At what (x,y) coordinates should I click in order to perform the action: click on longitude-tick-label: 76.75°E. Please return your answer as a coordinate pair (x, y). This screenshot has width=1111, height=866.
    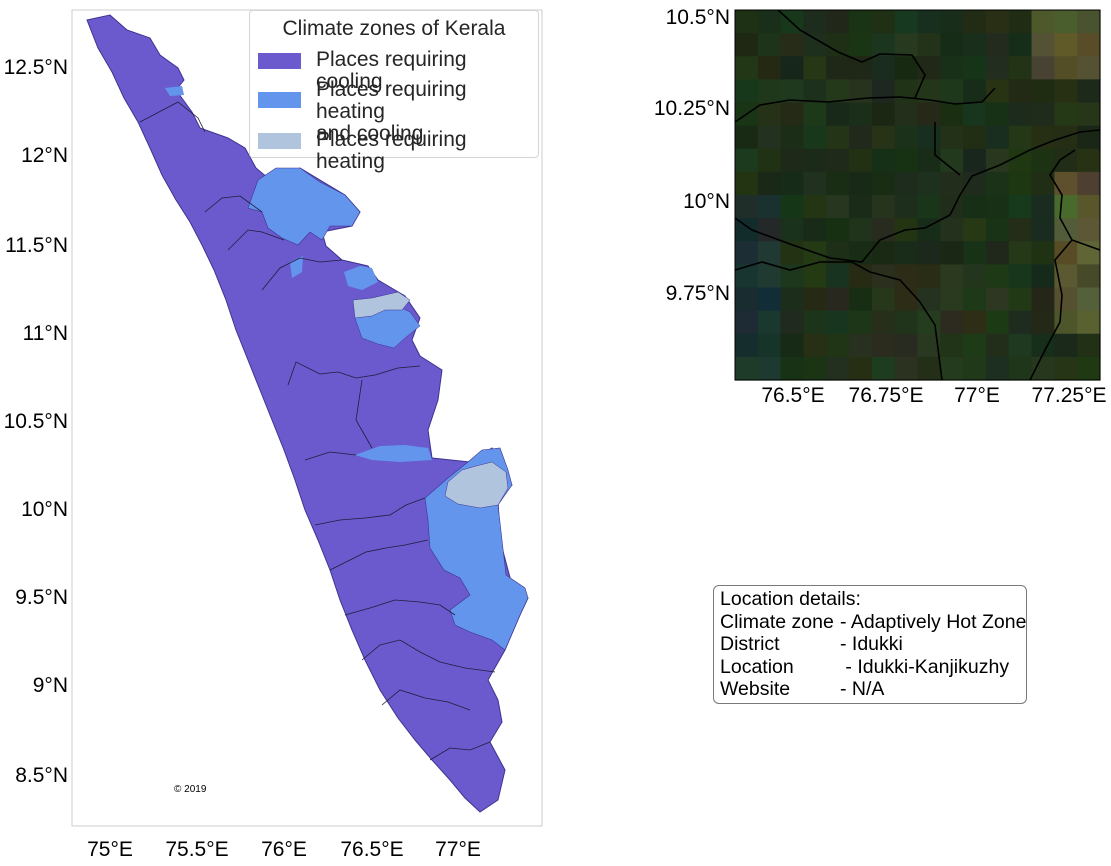
    Looking at the image, I should click on (886, 395).